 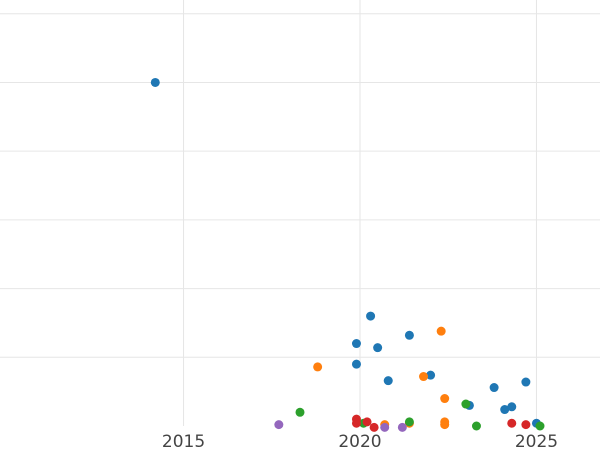 What do you see at coordinates (183, 441) in the screenshot?
I see `x-tick-label: 2015` at bounding box center [183, 441].